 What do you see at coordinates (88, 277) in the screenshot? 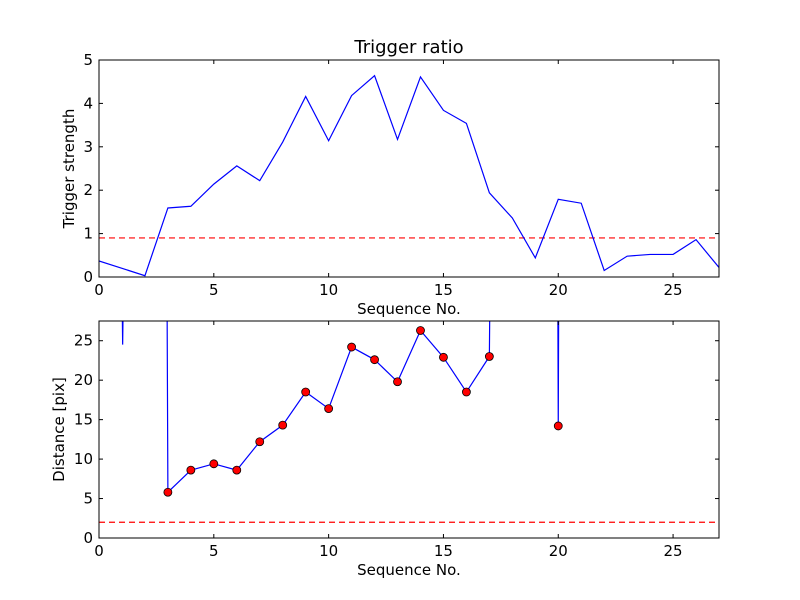
I see `top-ytick-label-0: 0` at bounding box center [88, 277].